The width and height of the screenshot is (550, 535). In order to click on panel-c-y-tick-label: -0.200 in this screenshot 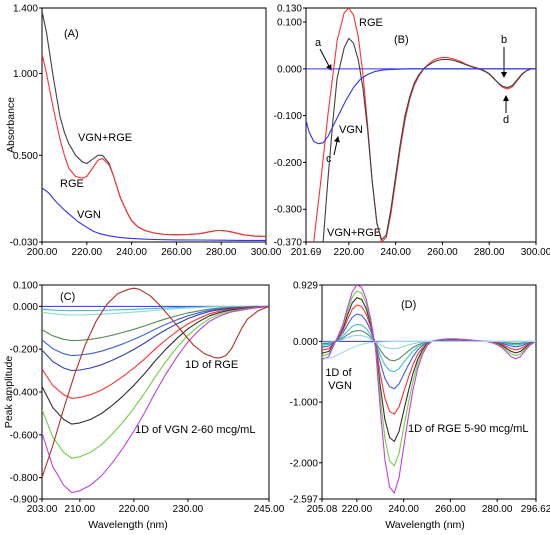, I will do `click(24, 350)`.